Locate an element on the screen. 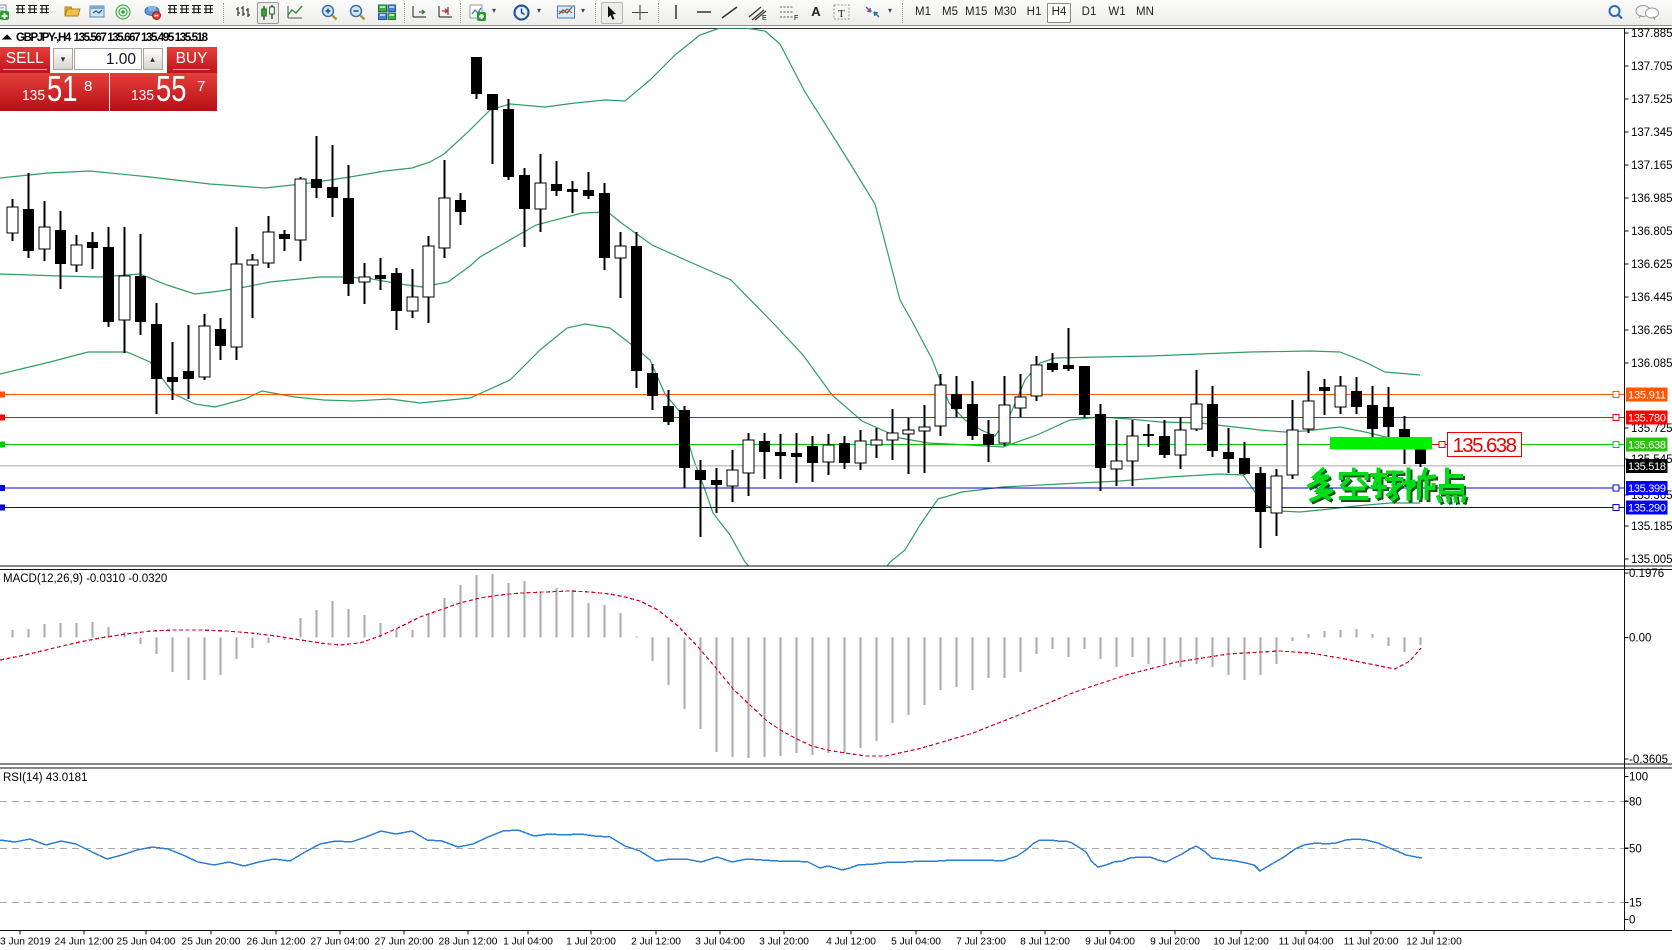 Image resolution: width=1672 pixels, height=950 pixels. svg-text: 137.345 is located at coordinates (1651, 133).